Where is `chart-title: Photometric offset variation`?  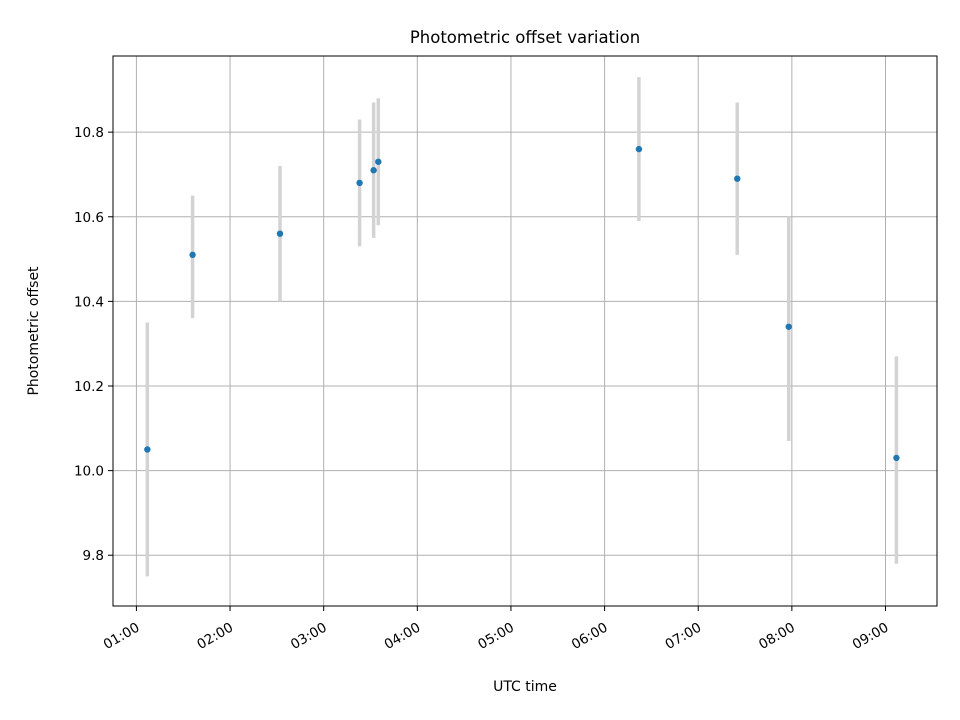 chart-title: Photometric offset variation is located at coordinates (525, 37).